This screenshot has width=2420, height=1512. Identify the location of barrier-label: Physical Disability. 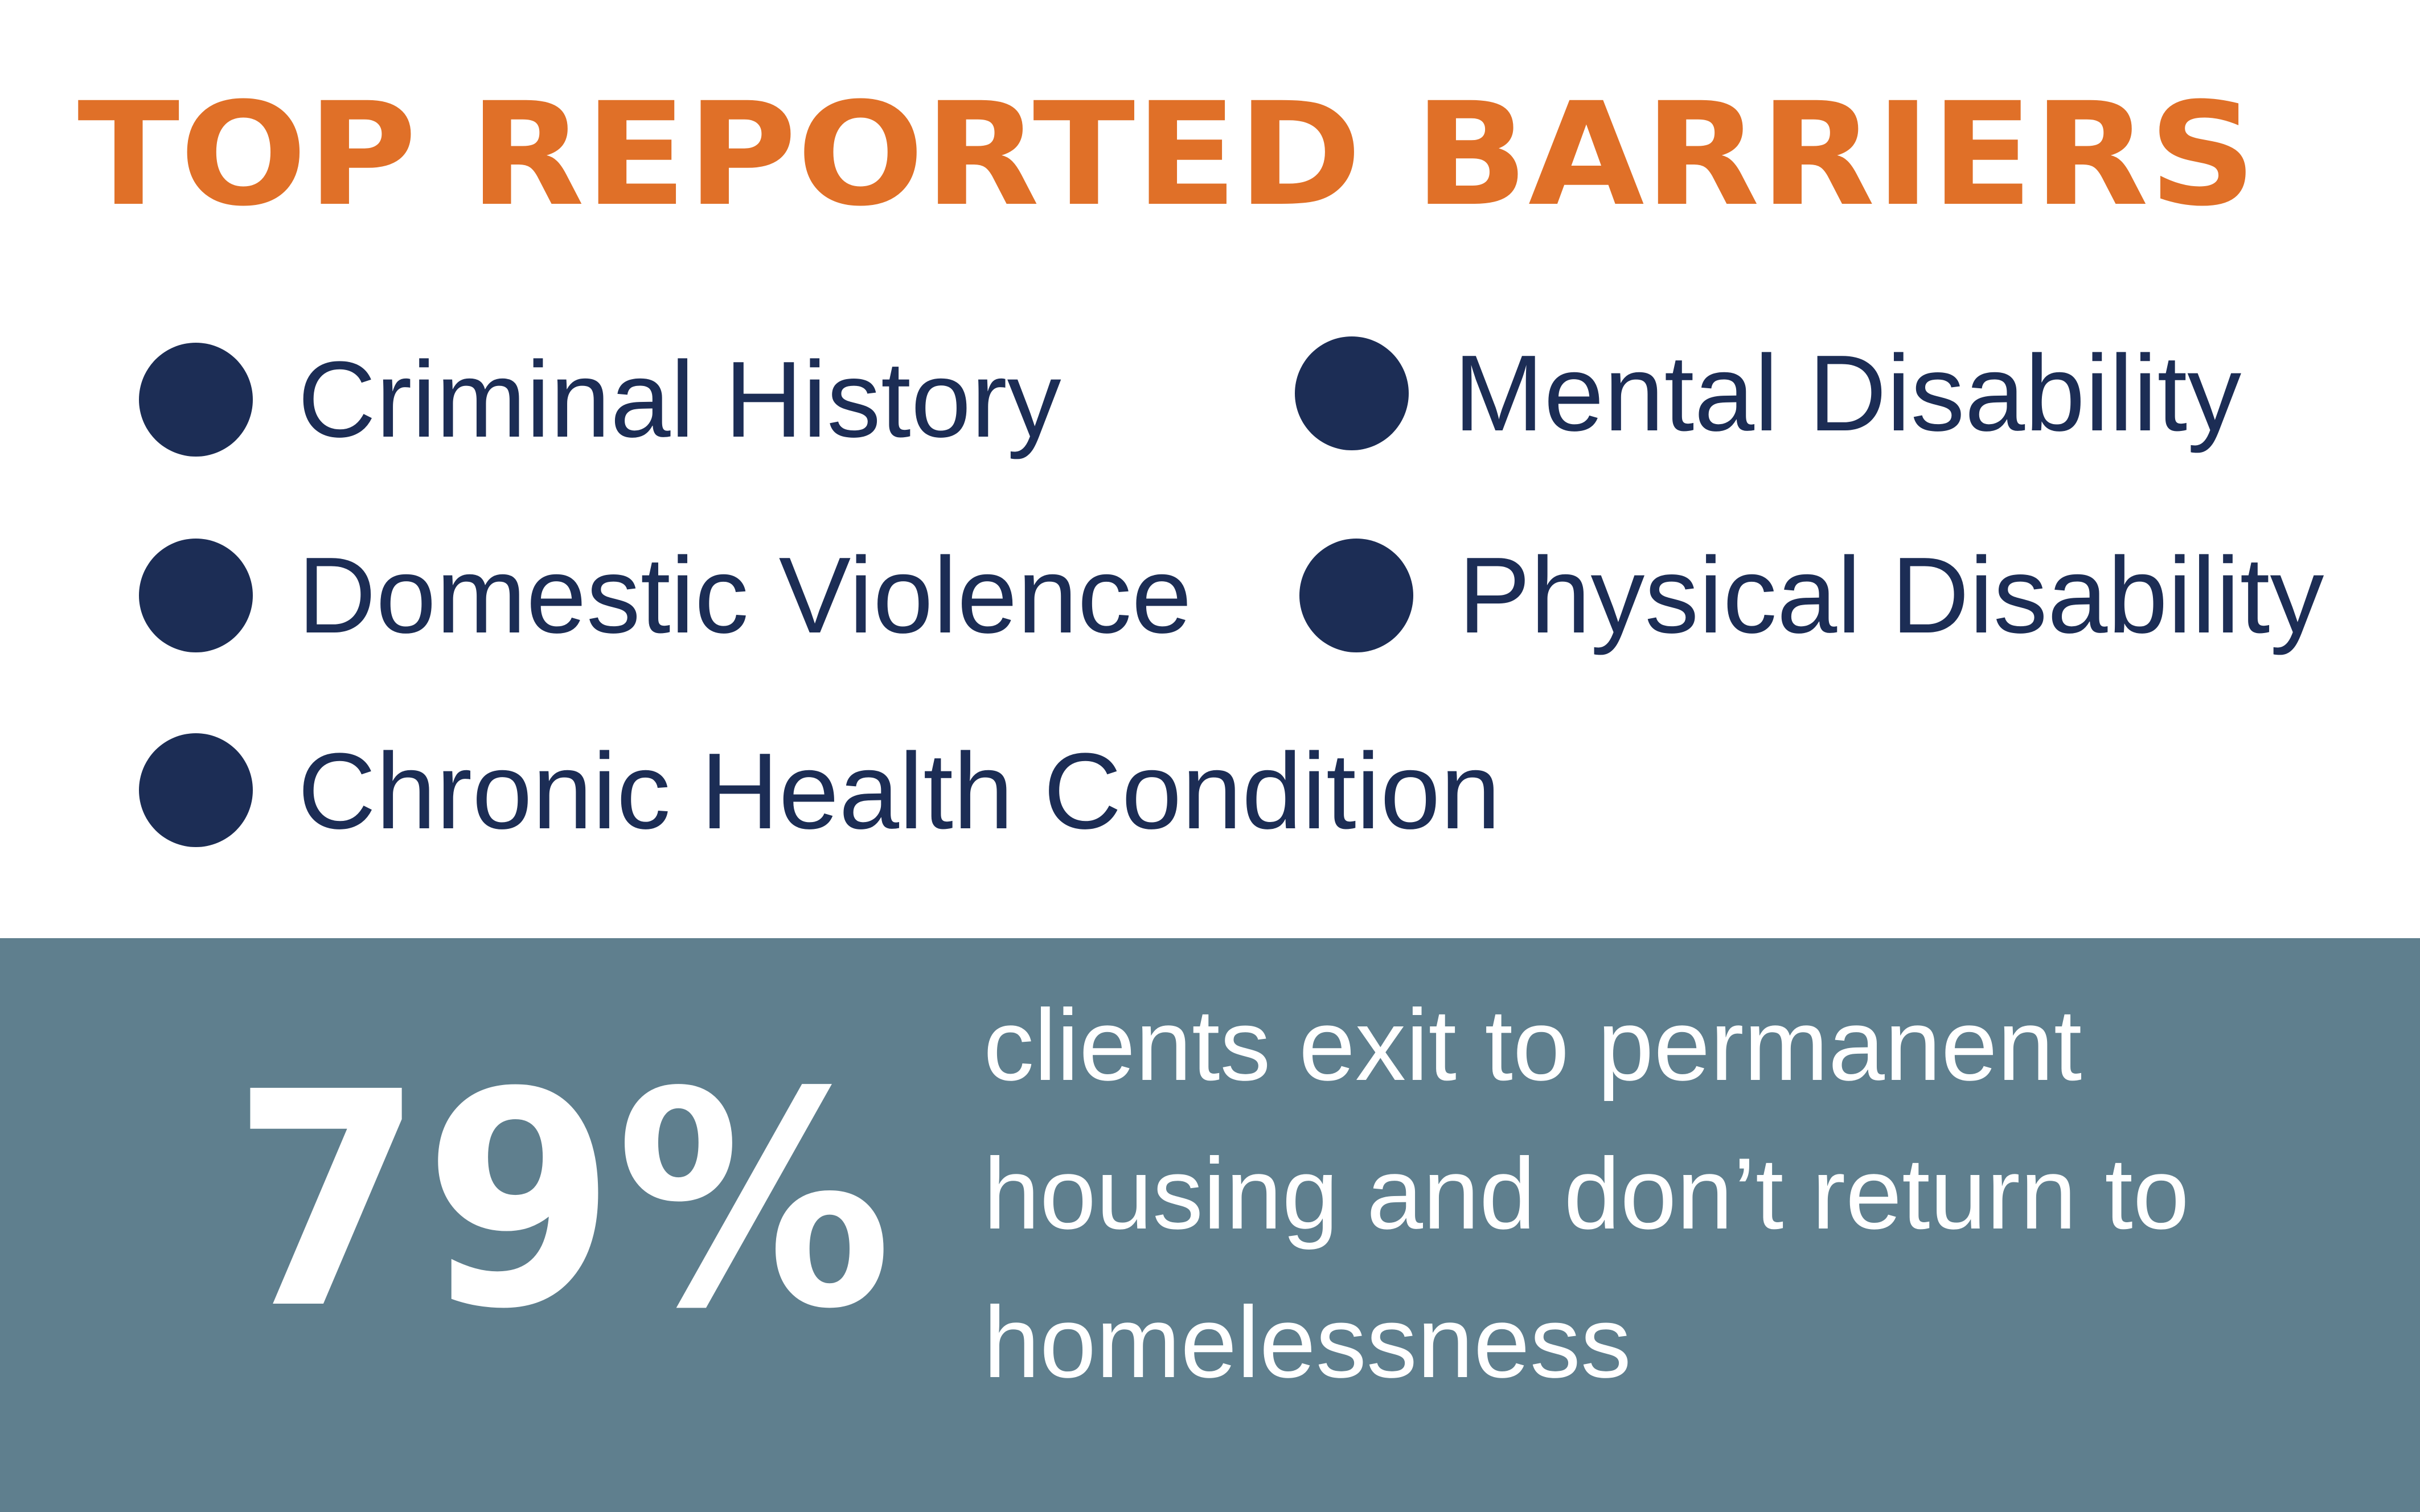
(1891, 595).